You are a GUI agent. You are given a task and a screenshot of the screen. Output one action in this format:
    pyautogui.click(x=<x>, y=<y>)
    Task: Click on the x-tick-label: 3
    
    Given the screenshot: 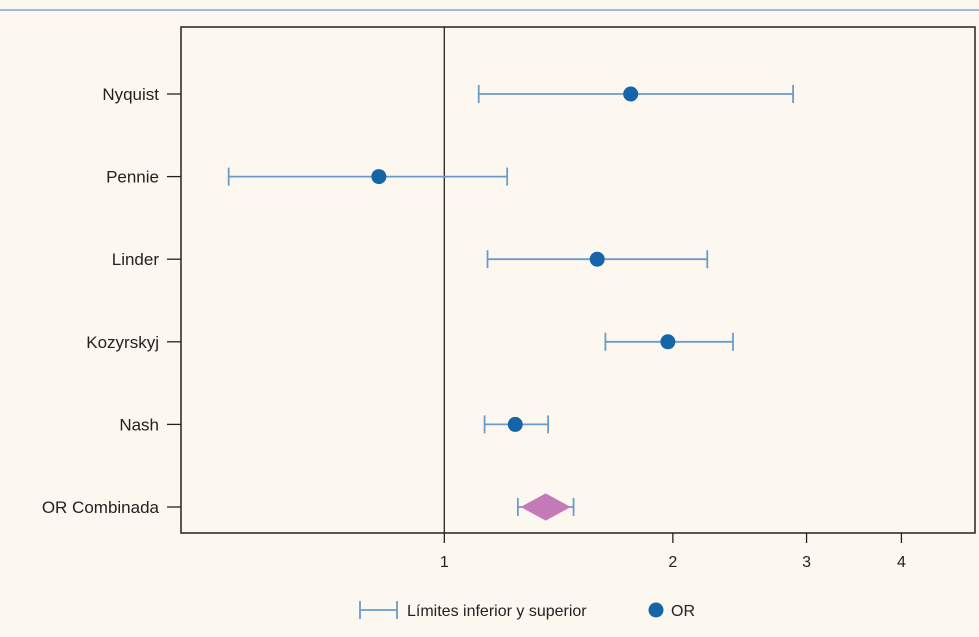 What is the action you would take?
    pyautogui.click(x=806, y=562)
    